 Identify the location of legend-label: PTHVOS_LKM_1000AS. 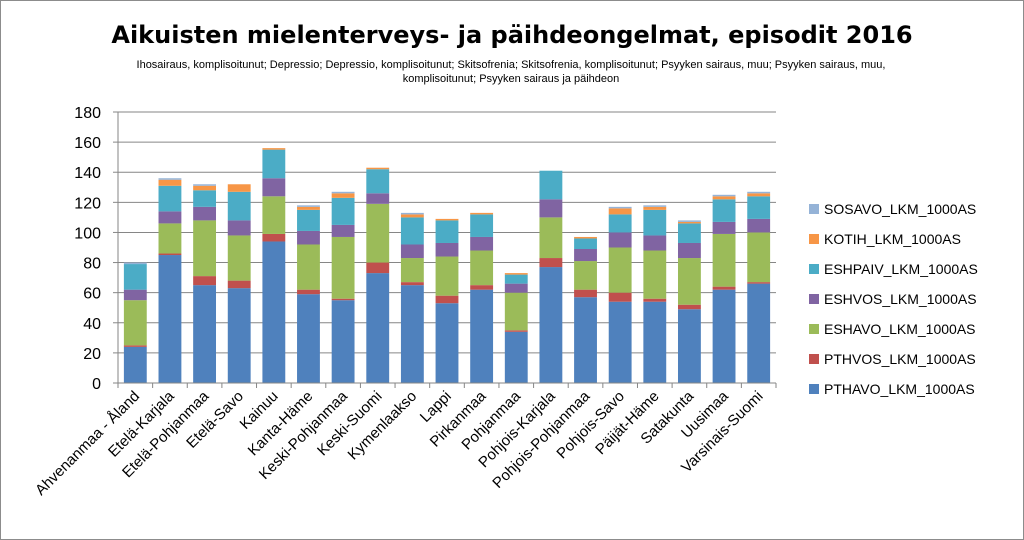
(900, 359).